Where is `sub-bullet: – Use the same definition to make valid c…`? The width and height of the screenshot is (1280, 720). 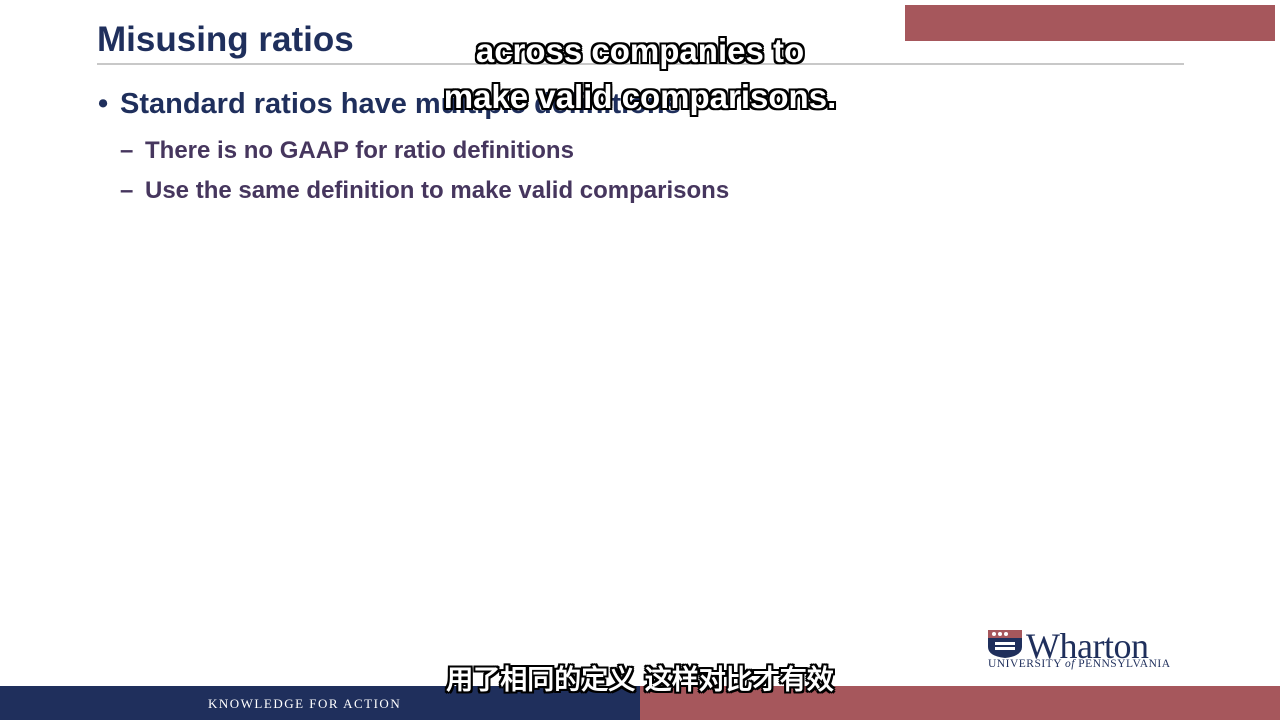 sub-bullet: – Use the same definition to make valid c… is located at coordinates (424, 191).